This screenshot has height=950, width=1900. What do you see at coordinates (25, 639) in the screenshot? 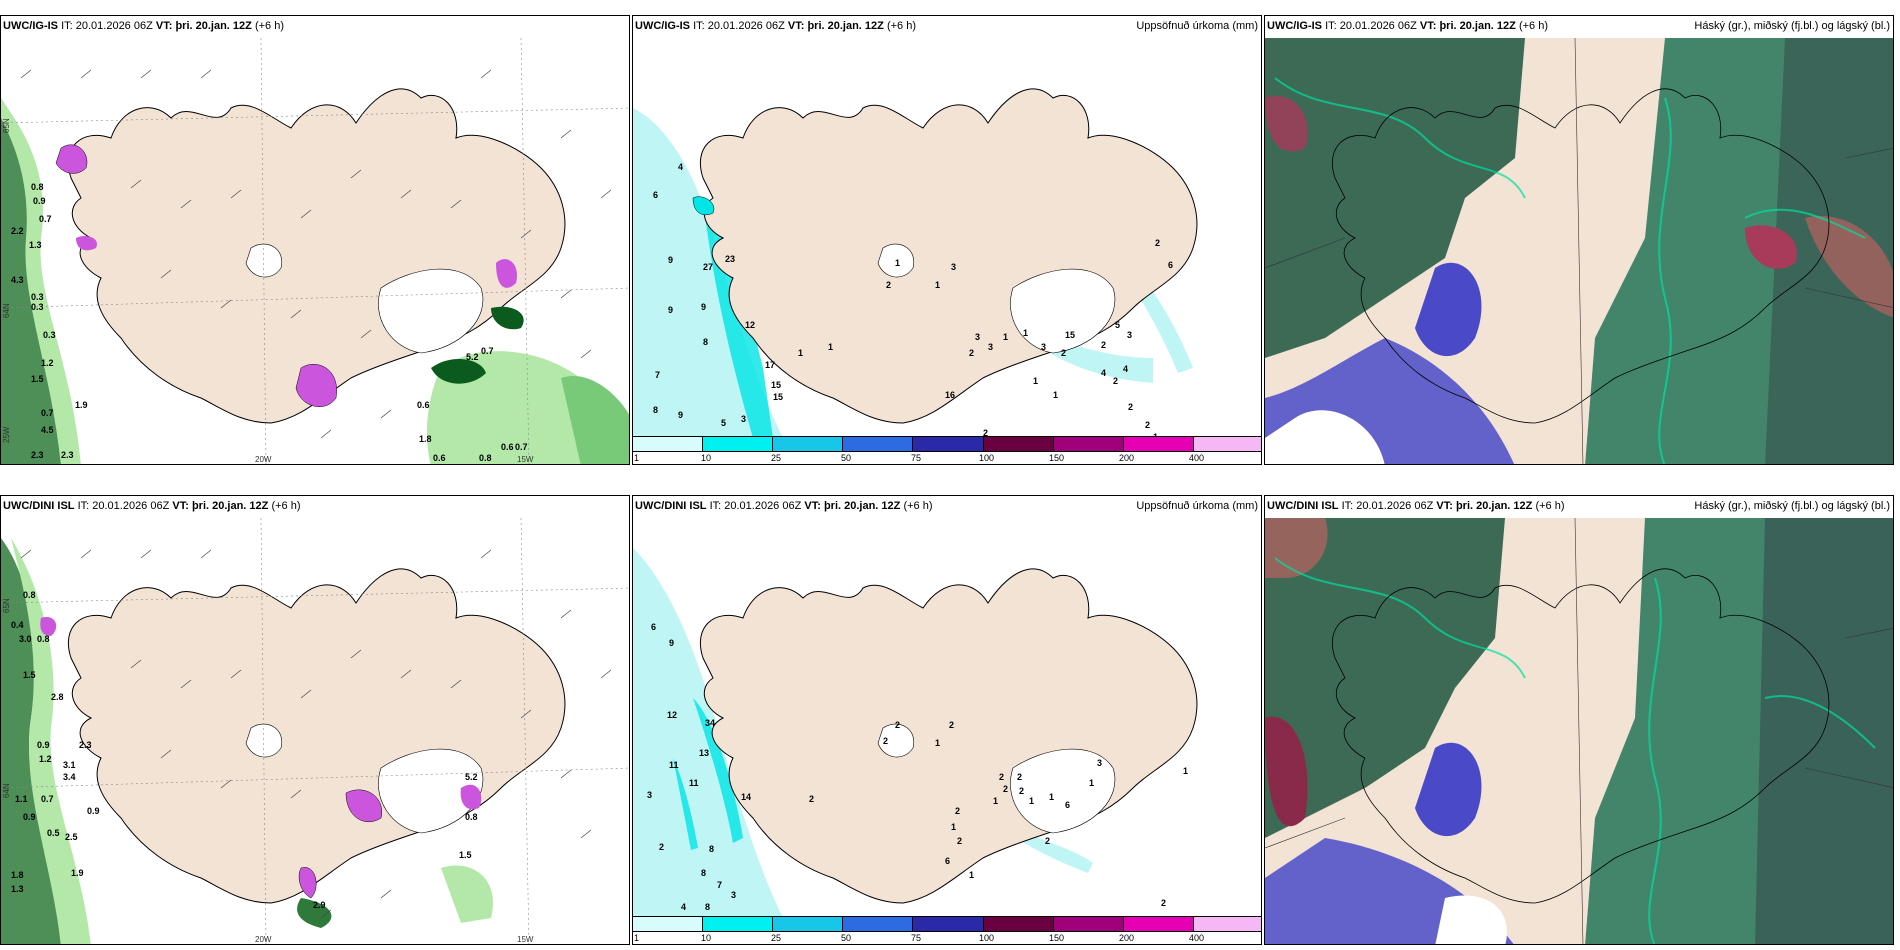
I see `svg-text: 3.0` at bounding box center [25, 639].